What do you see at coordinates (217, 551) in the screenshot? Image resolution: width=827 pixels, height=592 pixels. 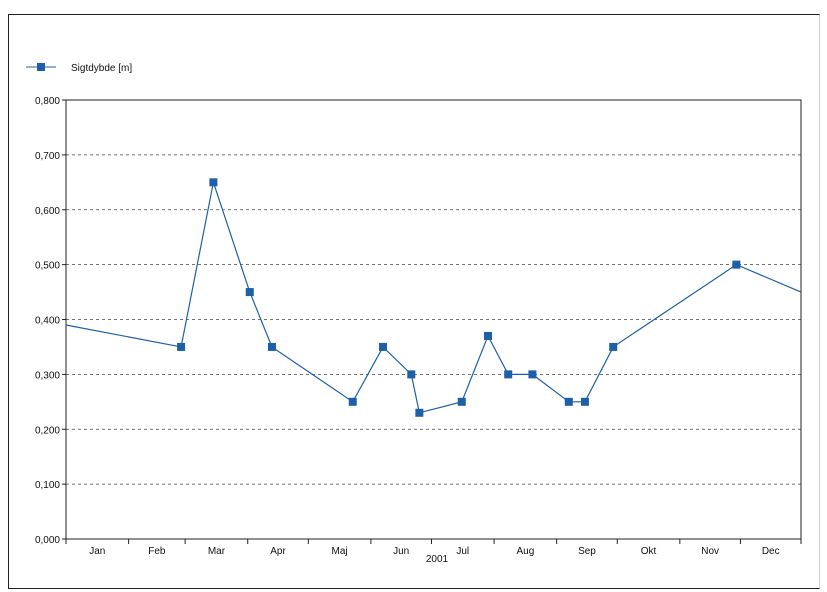 I see `x-tick-label: Mar` at bounding box center [217, 551].